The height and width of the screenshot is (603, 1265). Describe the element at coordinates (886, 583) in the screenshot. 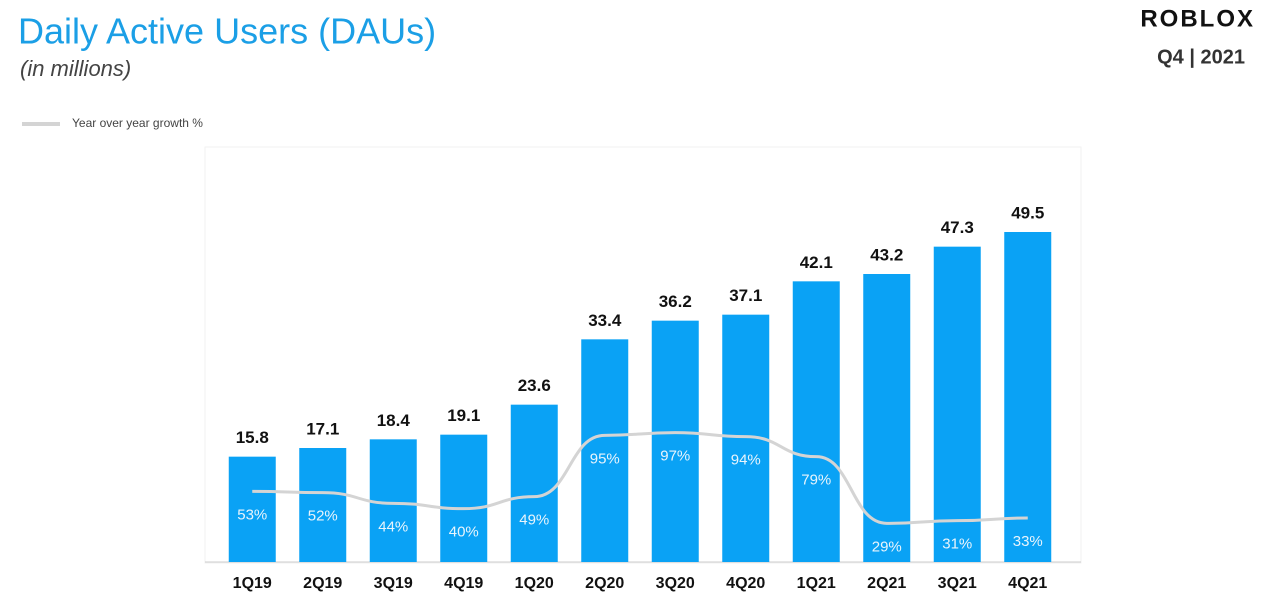

I see `x-tick-label: 2Q21` at that location.